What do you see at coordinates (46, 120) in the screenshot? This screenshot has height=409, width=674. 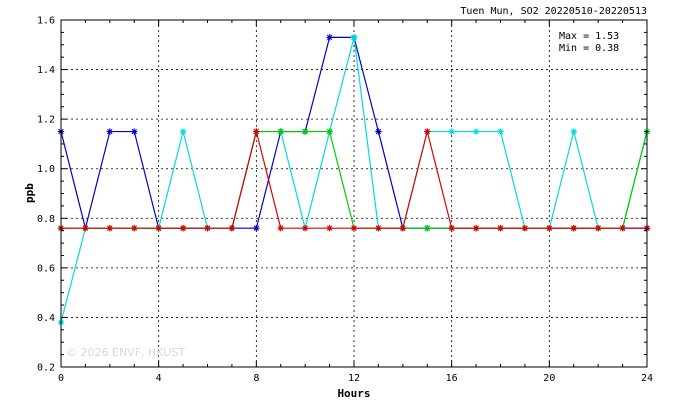 I see `y-tick-label: 1.2` at bounding box center [46, 120].